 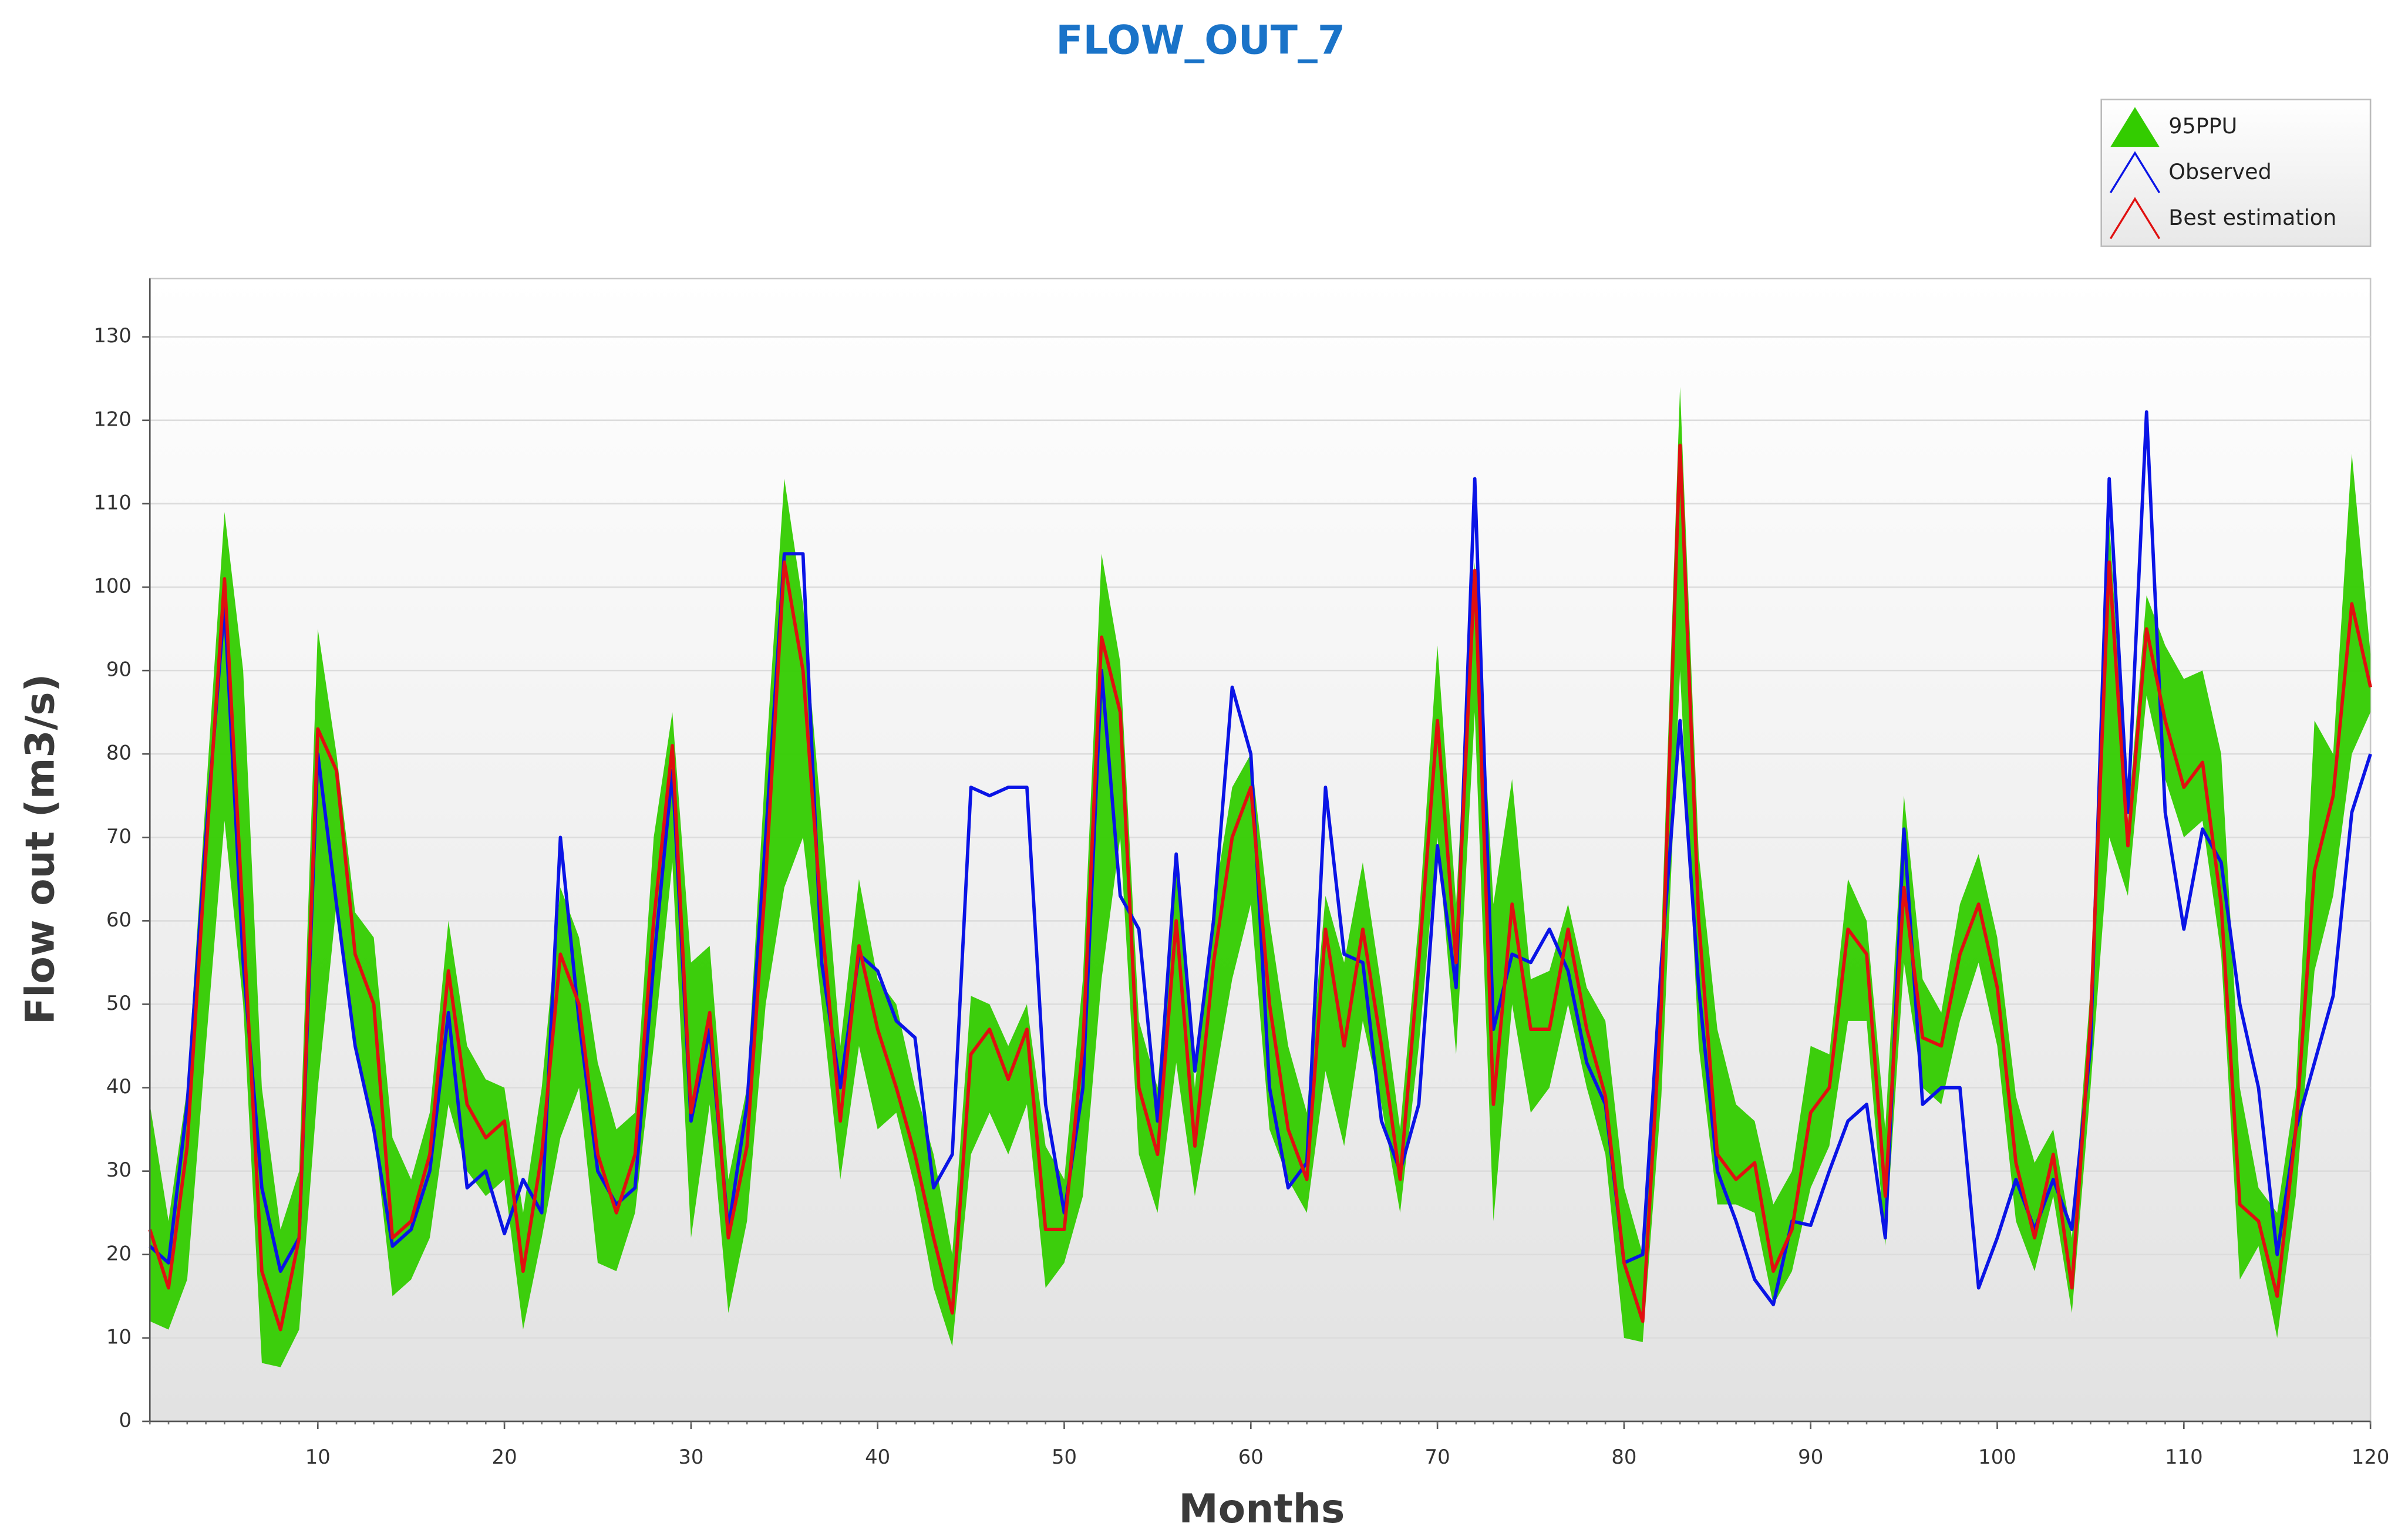 I want to click on y-tick-label: 40, so click(x=119, y=1086).